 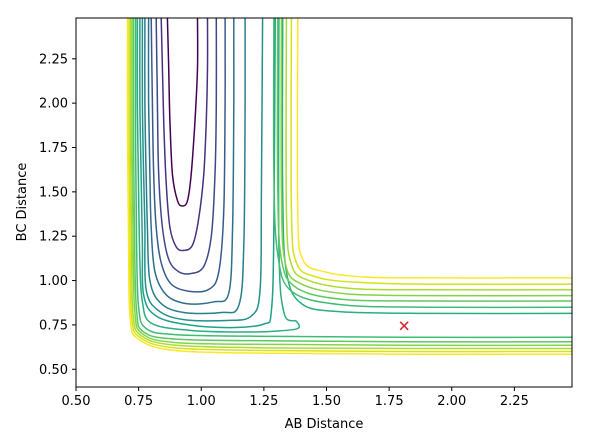 What do you see at coordinates (451, 401) in the screenshot?
I see `x-tick-label-6: 2.00` at bounding box center [451, 401].